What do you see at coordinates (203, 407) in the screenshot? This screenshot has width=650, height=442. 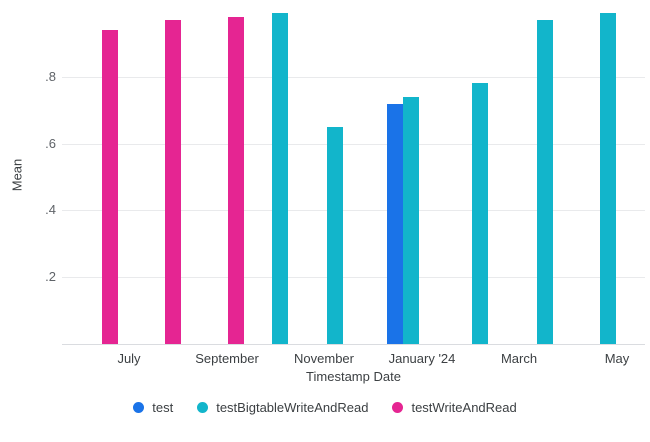 I see `legend-dot-testbigtablewriteandread` at bounding box center [203, 407].